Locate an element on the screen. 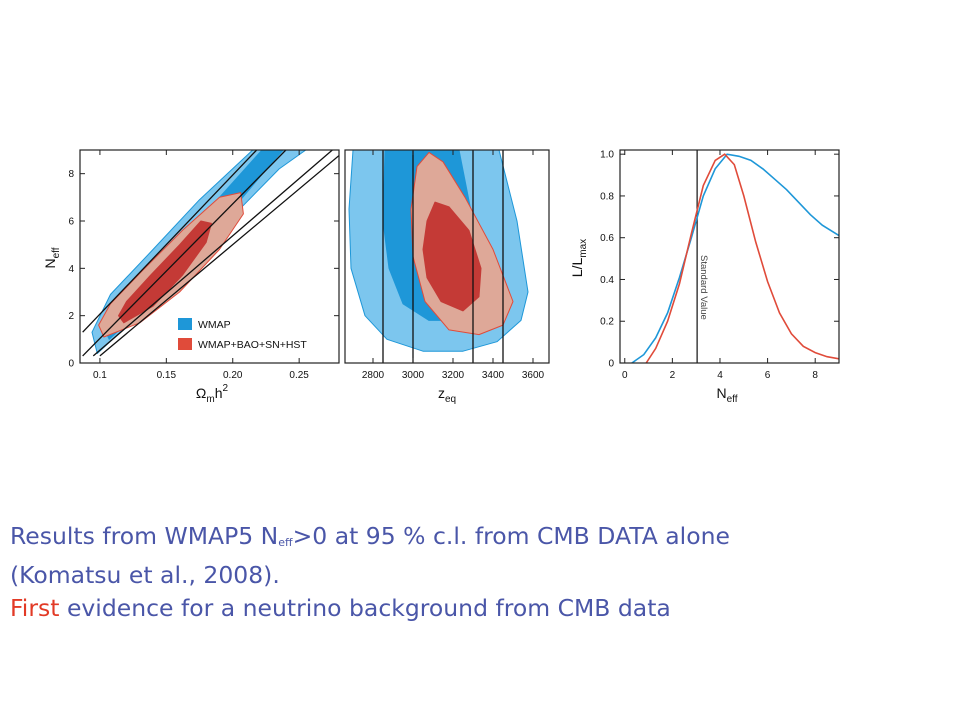  p2-xtick-label: 3400 is located at coordinates (493, 375).